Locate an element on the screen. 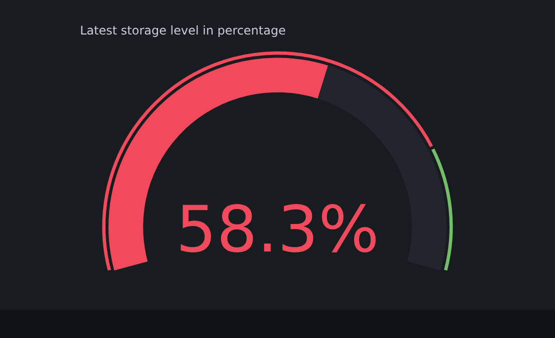 The image size is (555, 338). chart-title: Latest storage level in percentage is located at coordinates (183, 30).